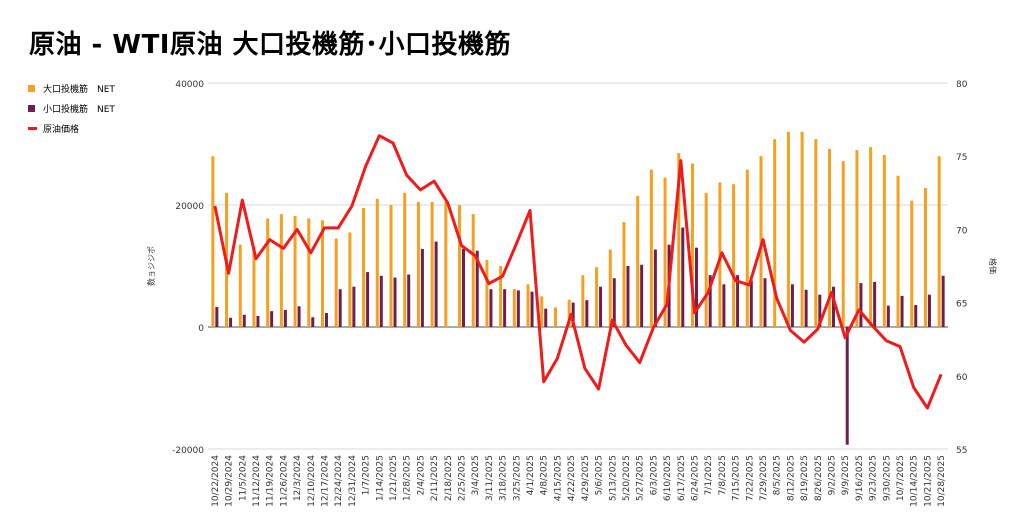 The width and height of the screenshot is (1024, 531). I want to click on x-tick-label: 9/16/2025, so click(860, 478).